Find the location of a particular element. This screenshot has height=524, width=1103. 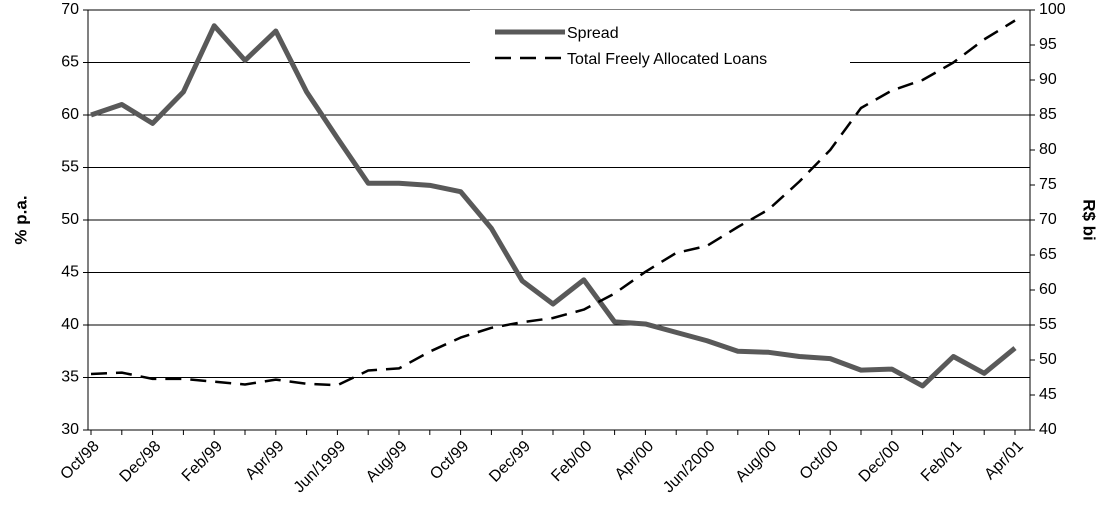

y-tick-label: 60 is located at coordinates (70, 114).